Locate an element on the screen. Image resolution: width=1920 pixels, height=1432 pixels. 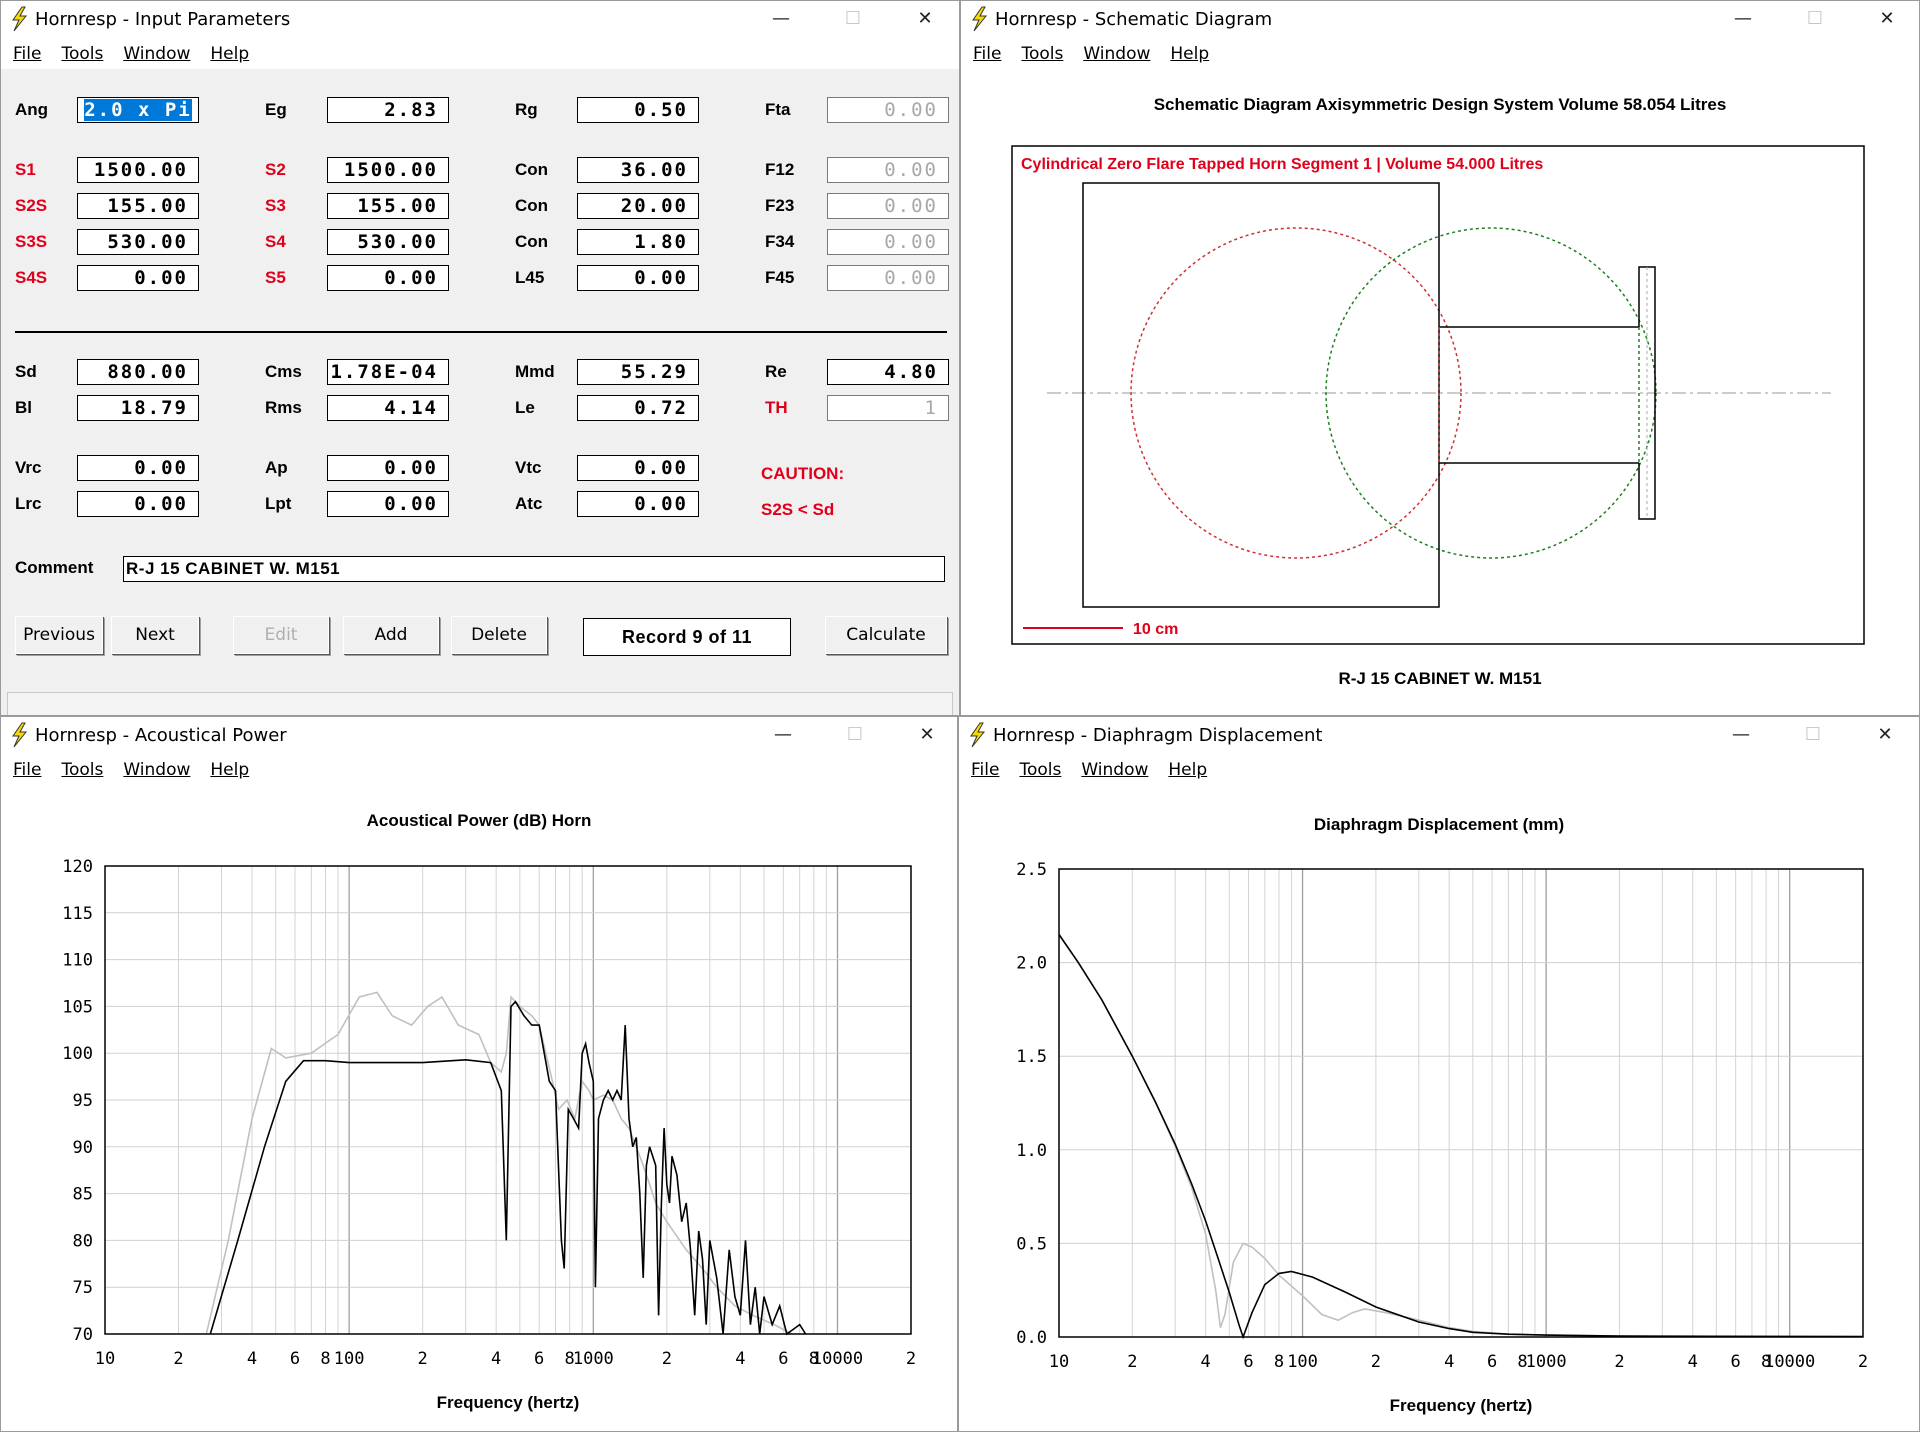
title-bar: Hornresp - Acoustical Power — ☐ ✕ is located at coordinates (479, 736).